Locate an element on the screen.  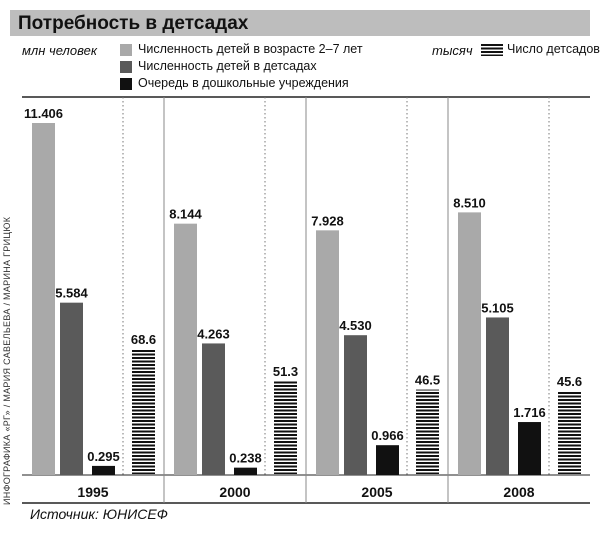
data-label: 1.716 is located at coordinates (529, 412).